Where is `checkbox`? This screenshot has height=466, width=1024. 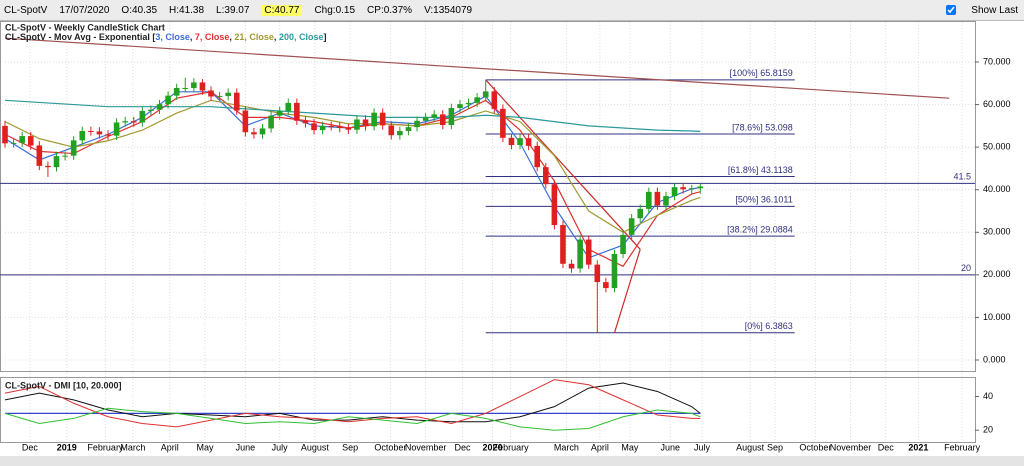 checkbox is located at coordinates (951, 9).